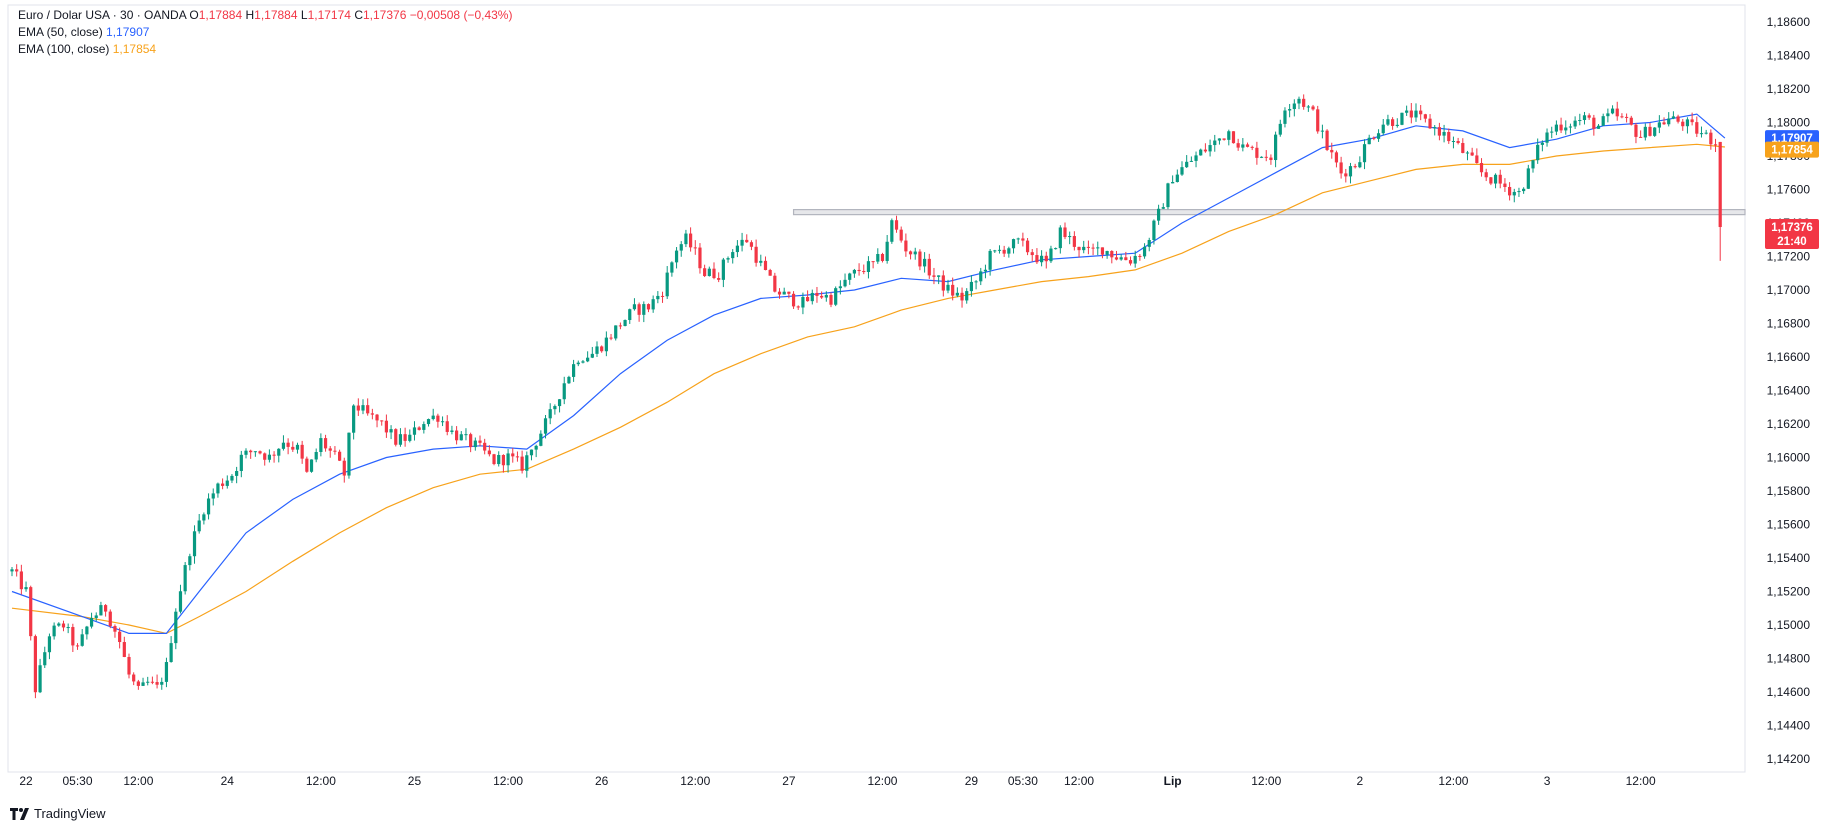 This screenshot has height=831, width=1835. Describe the element at coordinates (1789, 692) in the screenshot. I see `y-tick-label: 1,14600` at that location.